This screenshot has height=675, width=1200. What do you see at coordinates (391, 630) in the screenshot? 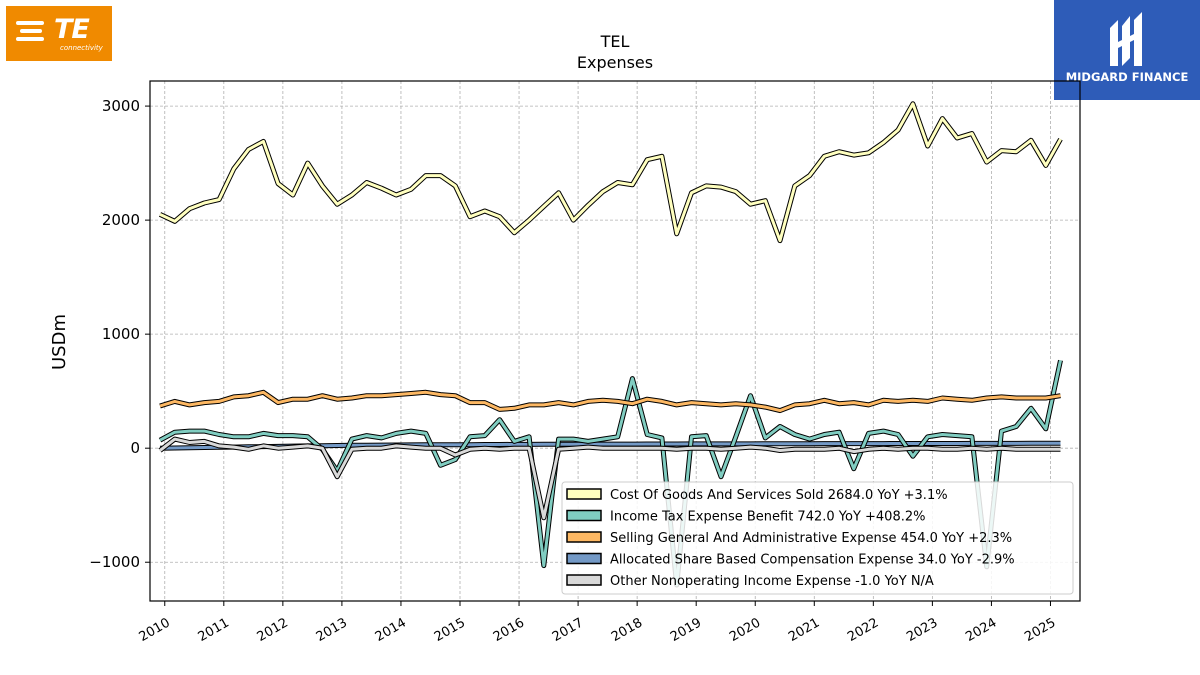
I see `x-tick-label: 2014` at bounding box center [391, 630].